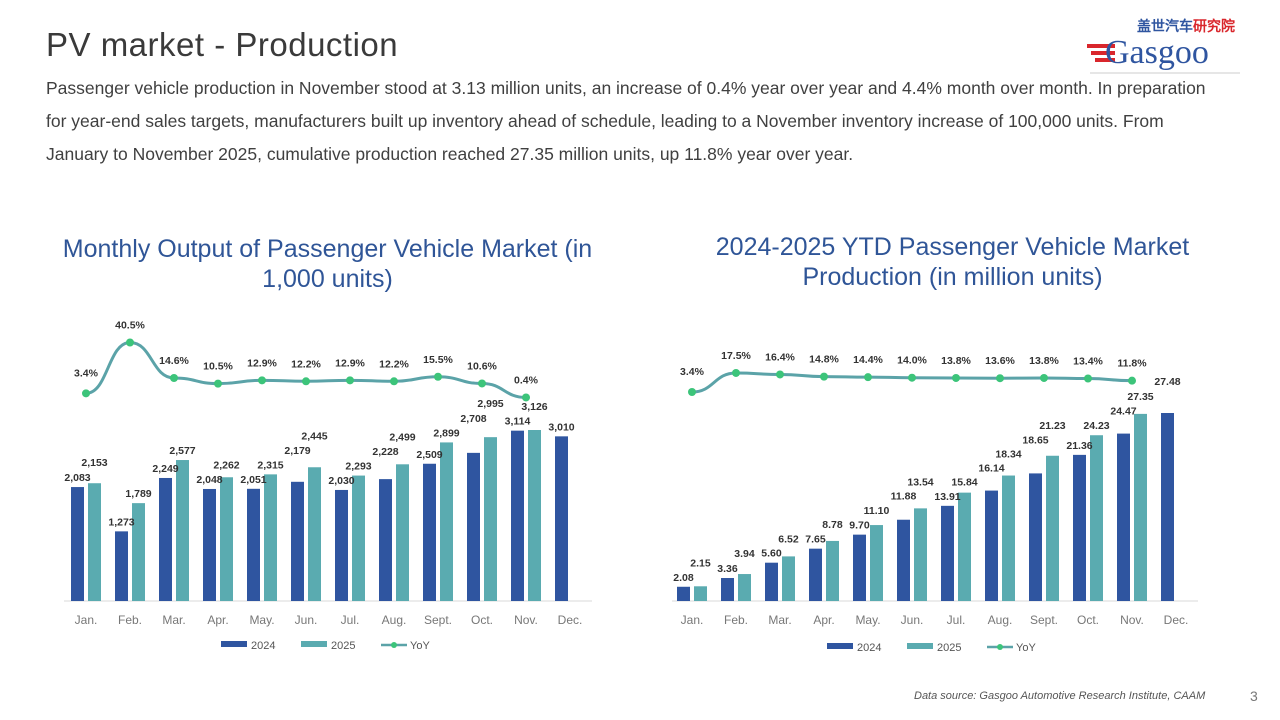  I want to click on data-label: 2,315, so click(270, 465).